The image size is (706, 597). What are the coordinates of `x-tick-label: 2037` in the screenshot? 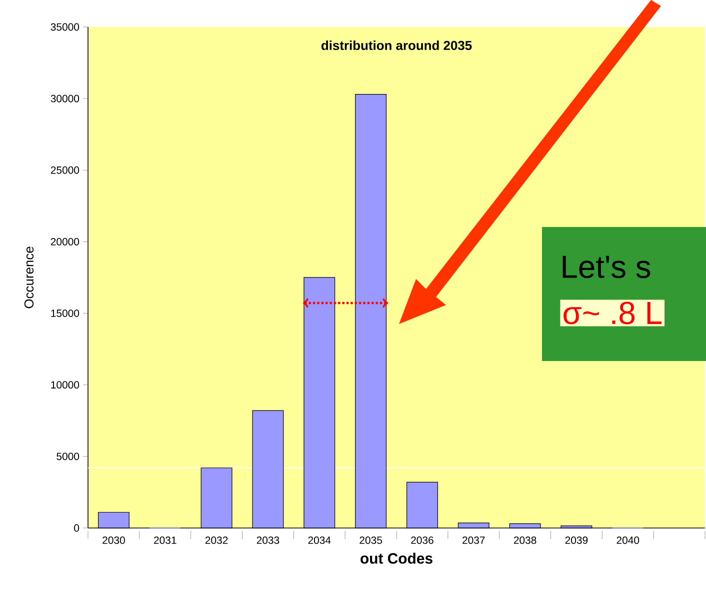 It's located at (473, 540).